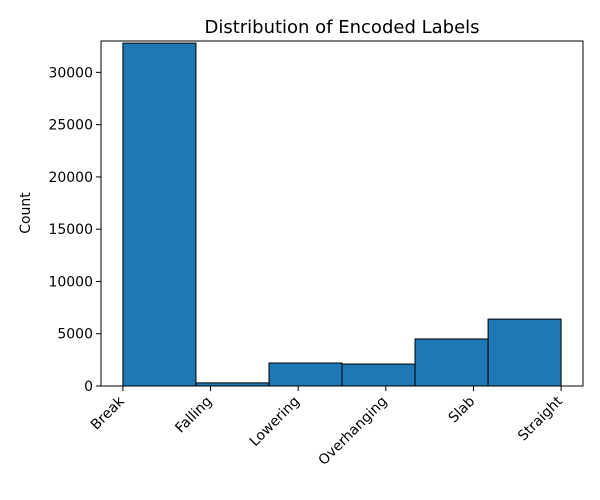 The image size is (600, 500). What do you see at coordinates (341, 27) in the screenshot?
I see `chart-title: Distribution of Encoded Labels` at bounding box center [341, 27].